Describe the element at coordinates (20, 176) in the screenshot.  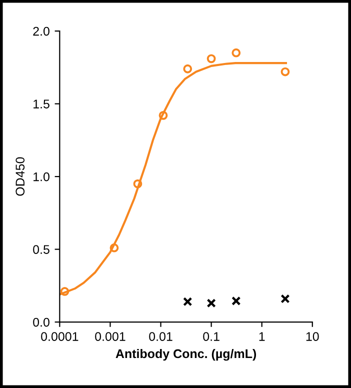
I see `y-axis-title: OD450` at that location.